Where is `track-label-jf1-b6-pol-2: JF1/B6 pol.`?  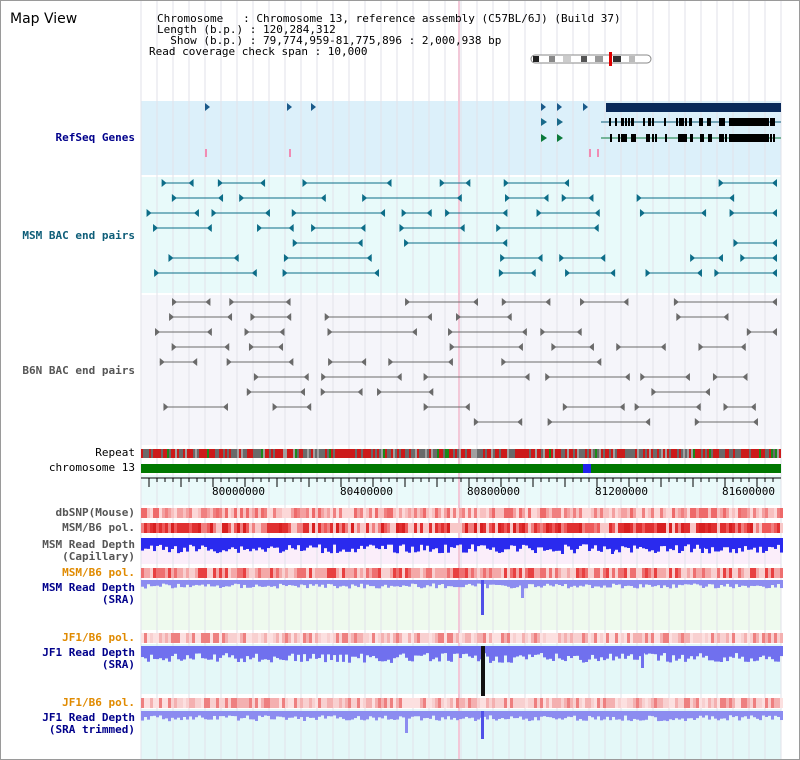
track-label-jf1-b6-pol-2: JF1/B6 pol. is located at coordinates (98, 702).